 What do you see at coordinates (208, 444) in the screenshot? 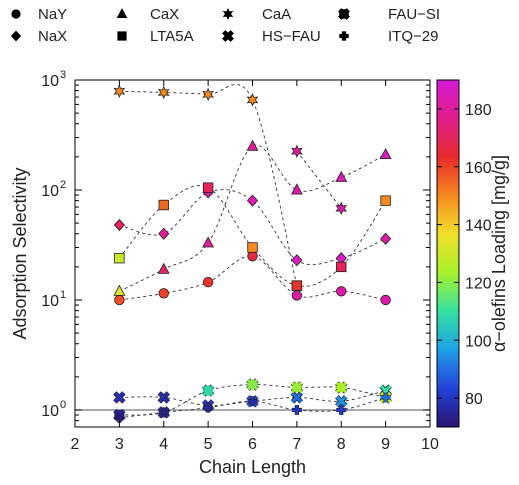
I see `x-tick-label: 5` at bounding box center [208, 444].